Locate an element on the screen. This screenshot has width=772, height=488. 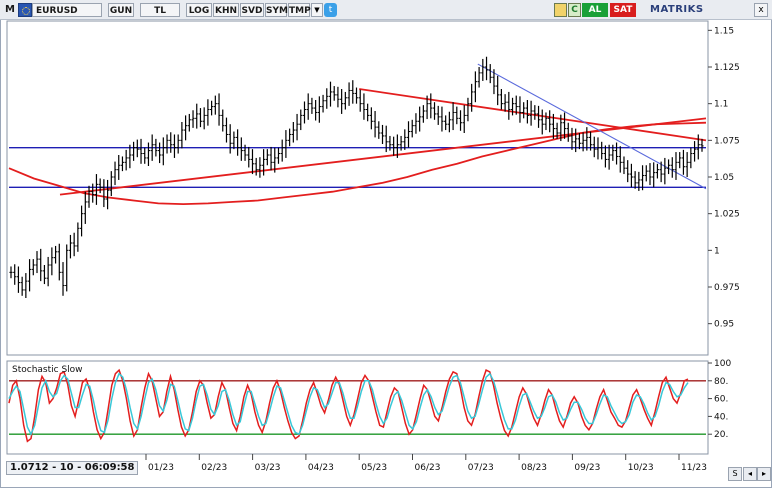
sym-button: SYM is located at coordinates (276, 10).